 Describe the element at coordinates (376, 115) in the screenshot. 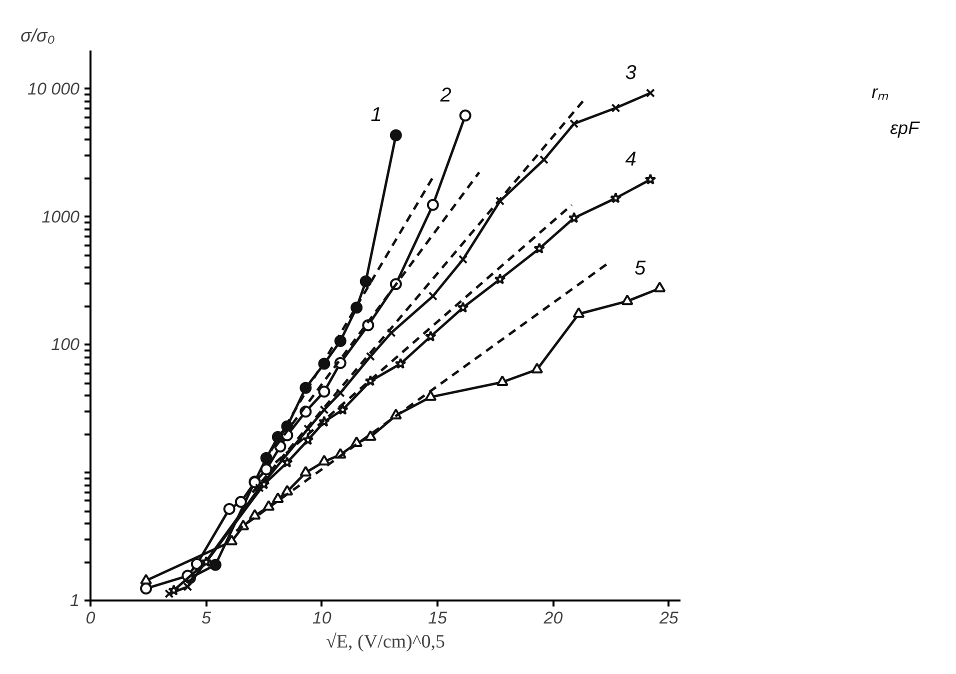

I see `series-label: 1` at that location.